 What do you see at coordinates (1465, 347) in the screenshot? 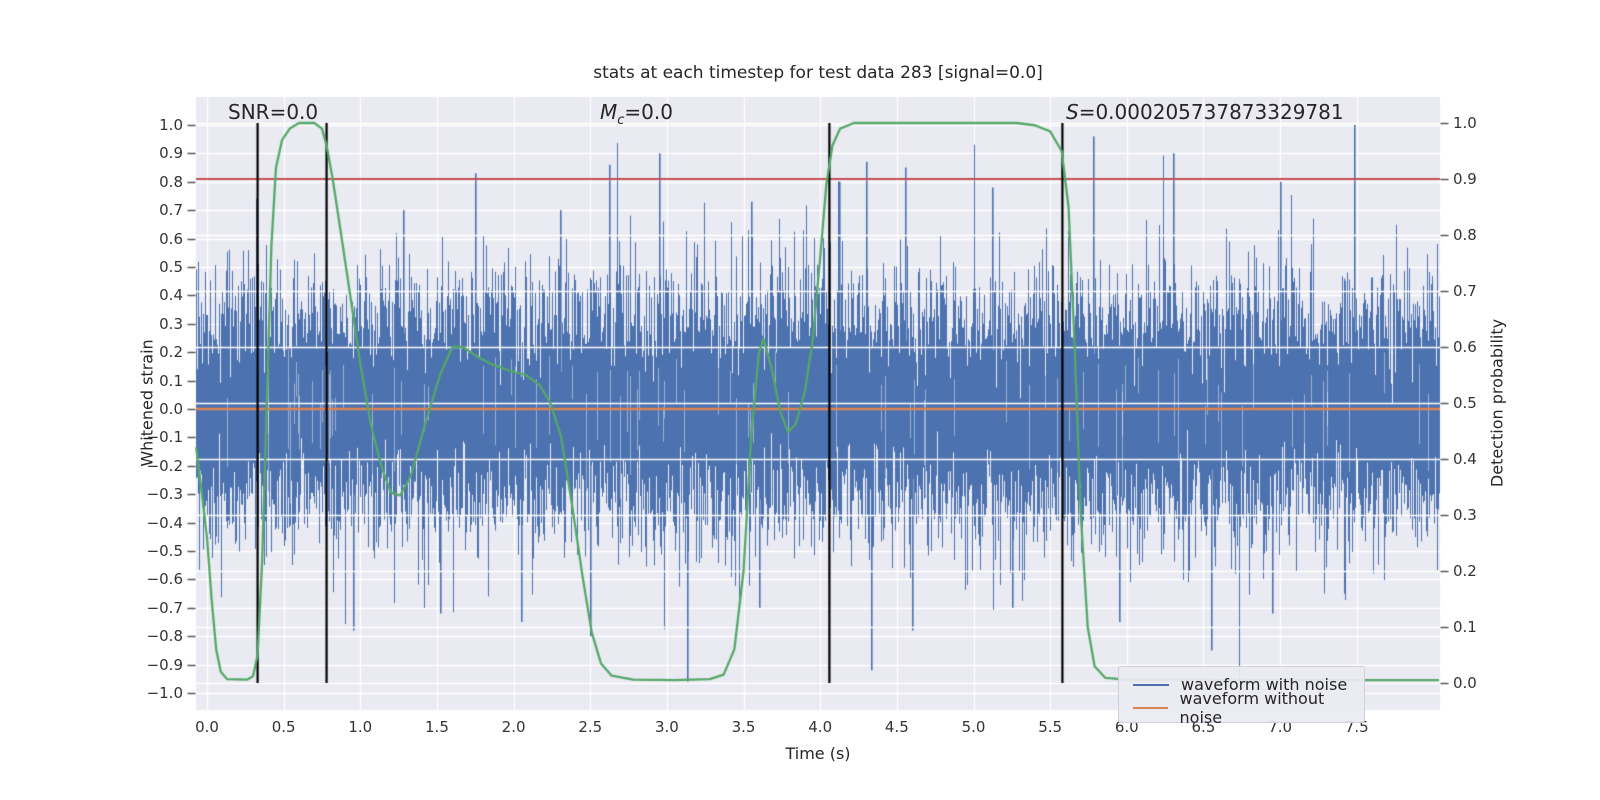
I see `y-tick-label-right: 0.6` at bounding box center [1465, 347].